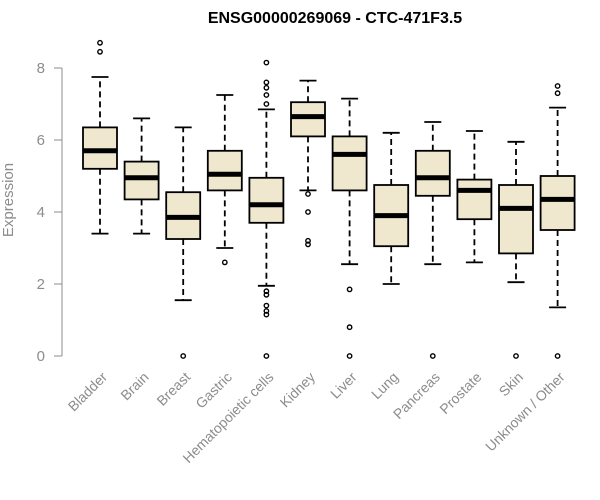 The height and width of the screenshot is (500, 600). Describe the element at coordinates (8, 200) in the screenshot. I see `y-axis-label: Expression` at that location.